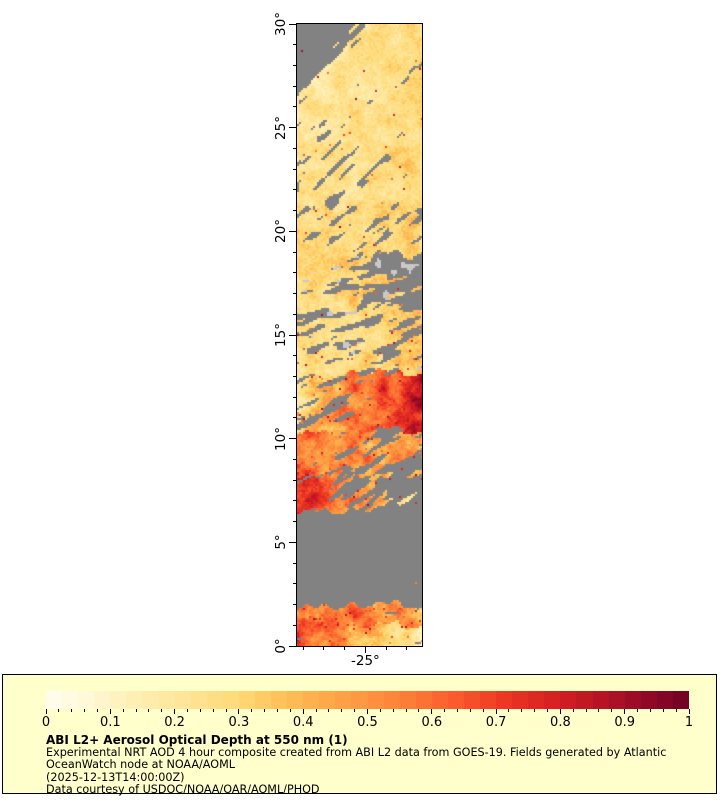  I want to click on aod-map-canvas, so click(359, 335).